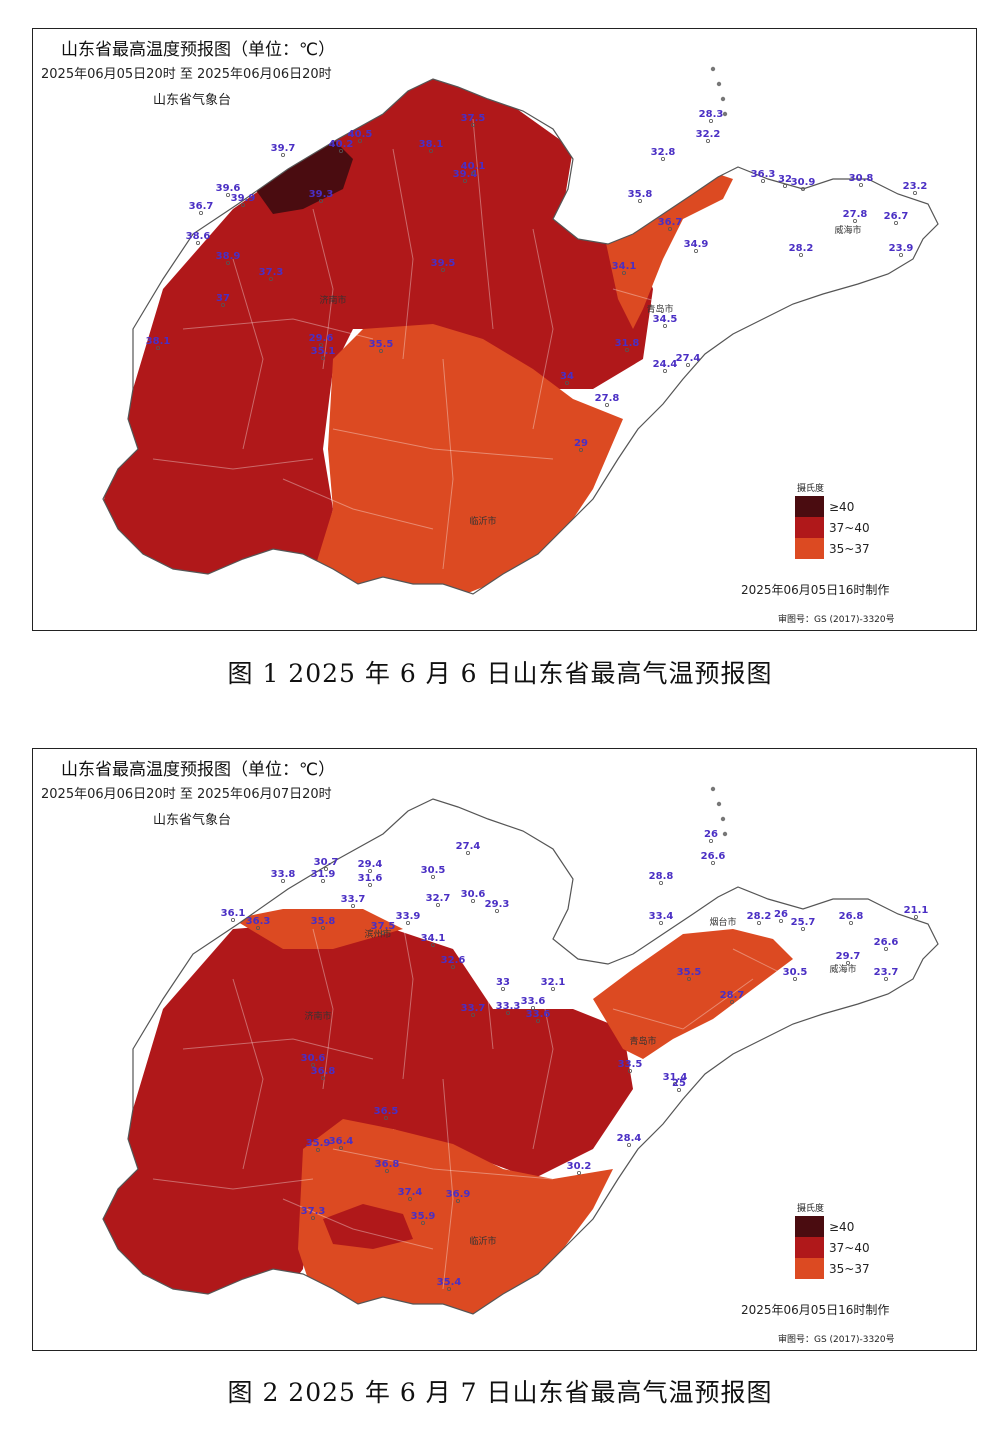 This screenshot has width=1000, height=1453. Describe the element at coordinates (323, 874) in the screenshot. I see `temperature-value: 31.9` at that location.